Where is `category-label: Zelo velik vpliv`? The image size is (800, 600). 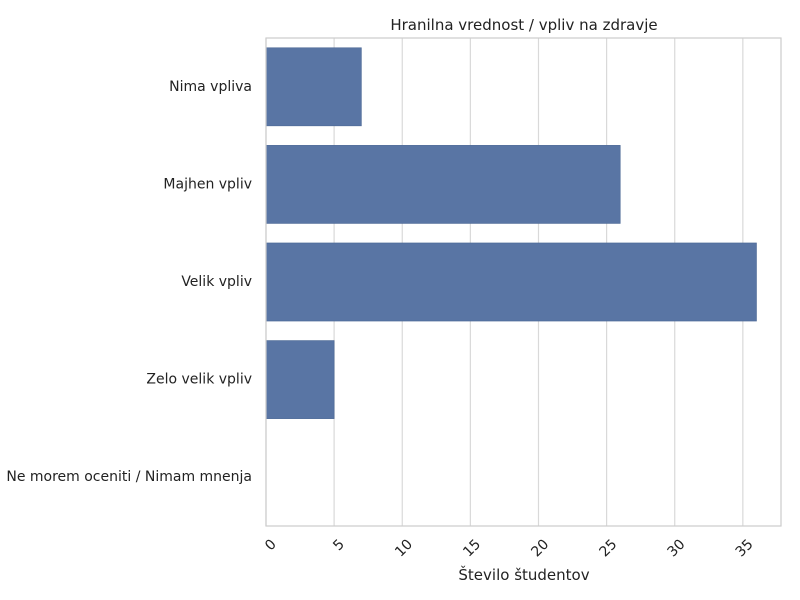 category-label: Zelo velik vpliv is located at coordinates (199, 380).